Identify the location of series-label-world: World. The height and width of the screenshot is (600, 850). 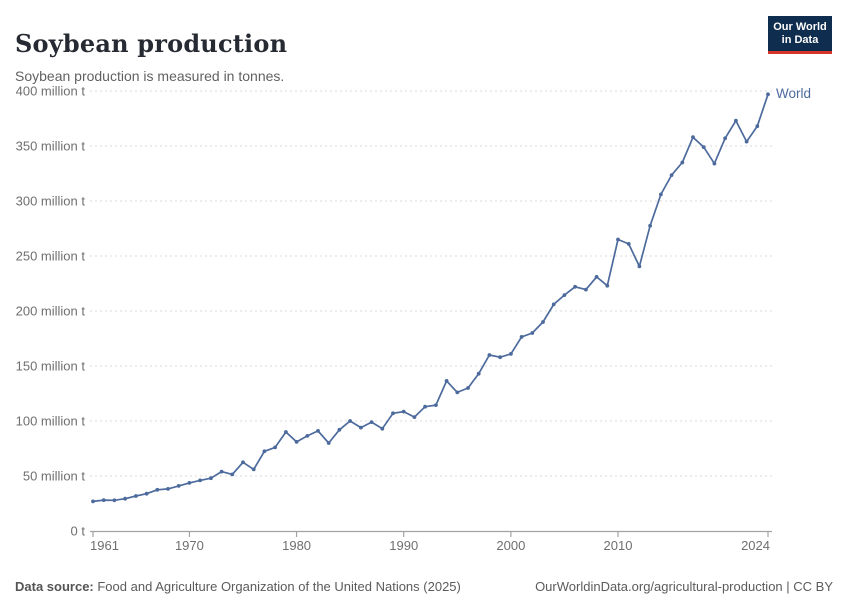
(794, 94).